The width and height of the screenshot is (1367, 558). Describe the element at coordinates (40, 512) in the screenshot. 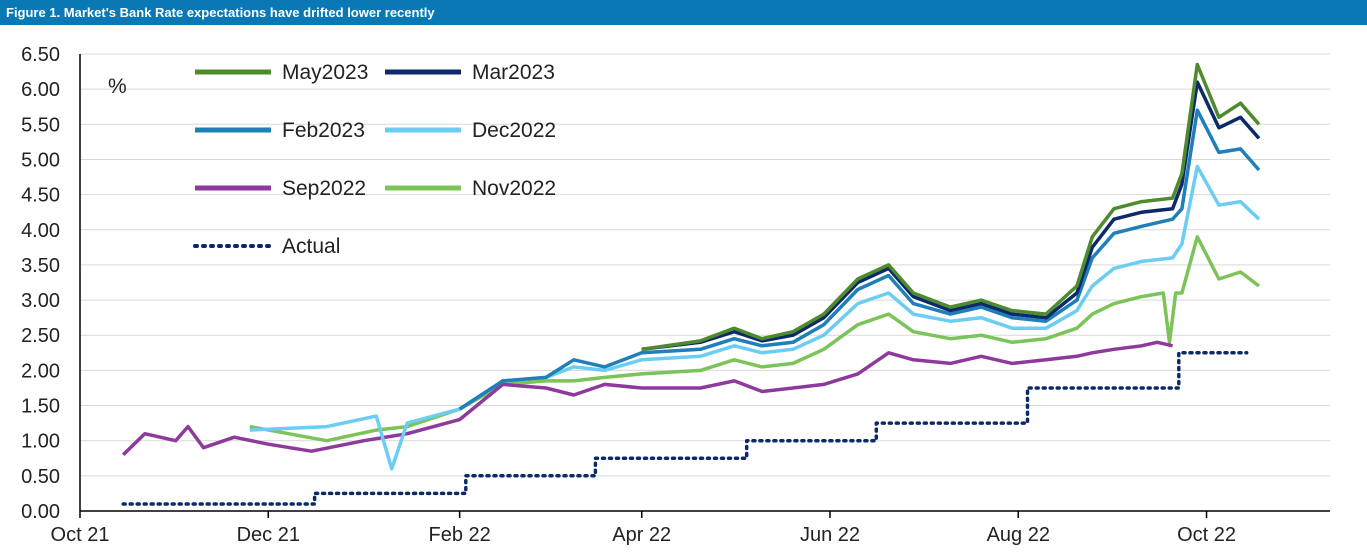

I see `y-tick-label: 0.00` at that location.